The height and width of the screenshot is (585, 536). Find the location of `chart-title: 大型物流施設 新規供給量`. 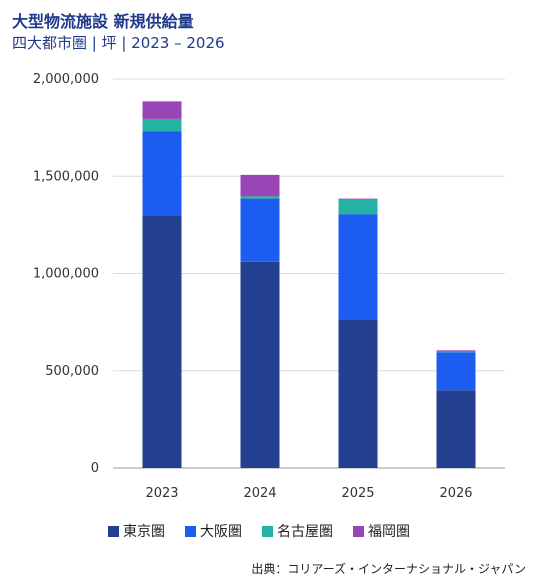

chart-title: 大型物流施設 新規供給量 is located at coordinates (103, 21).